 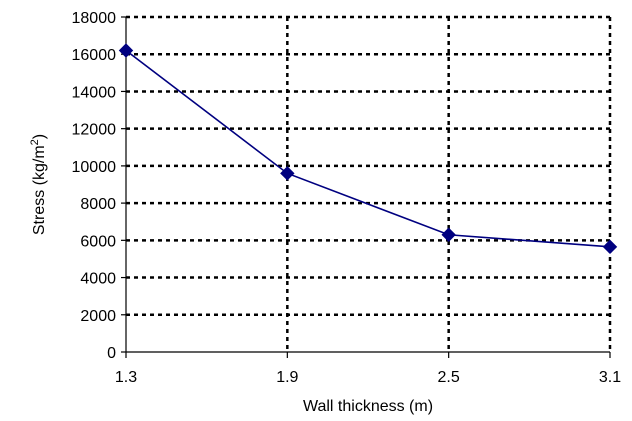 I want to click on y-tick-label: 8000, so click(x=98, y=204).